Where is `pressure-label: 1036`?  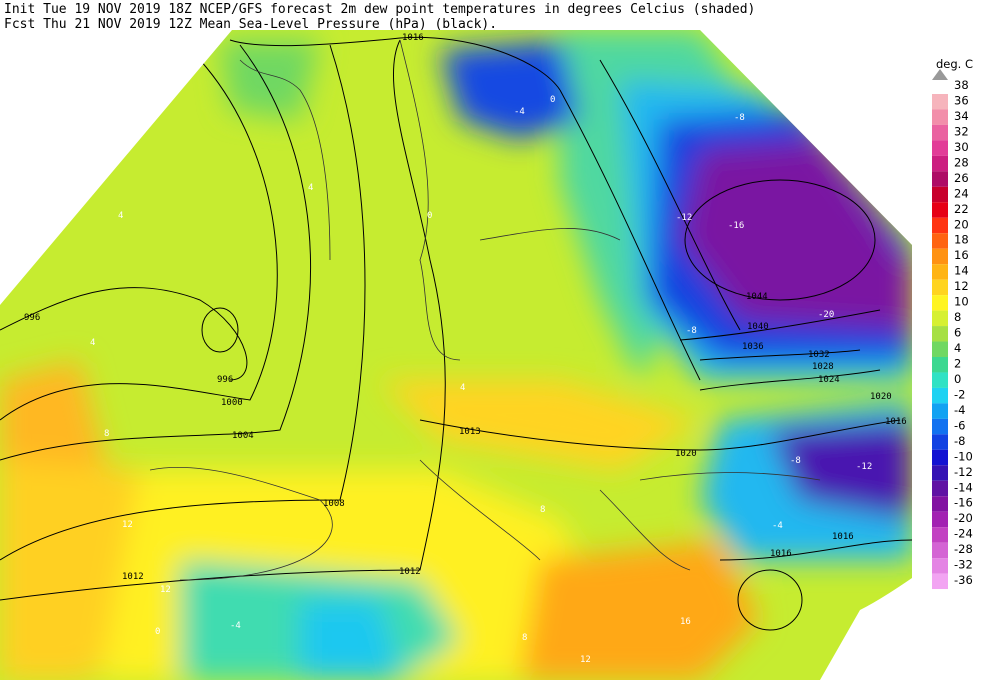
pressure-label: 1036 is located at coordinates (753, 347).